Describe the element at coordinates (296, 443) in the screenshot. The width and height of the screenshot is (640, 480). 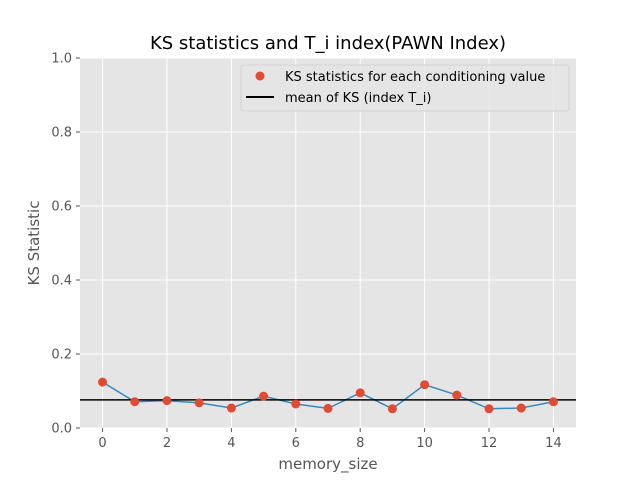
I see `x-tick-label: 6` at that location.